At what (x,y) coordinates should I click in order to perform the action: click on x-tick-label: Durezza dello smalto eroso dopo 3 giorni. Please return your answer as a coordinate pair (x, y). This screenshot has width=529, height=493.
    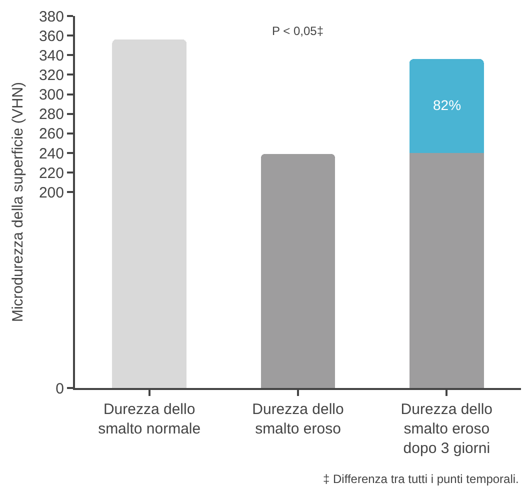
    Looking at the image, I should click on (446, 429).